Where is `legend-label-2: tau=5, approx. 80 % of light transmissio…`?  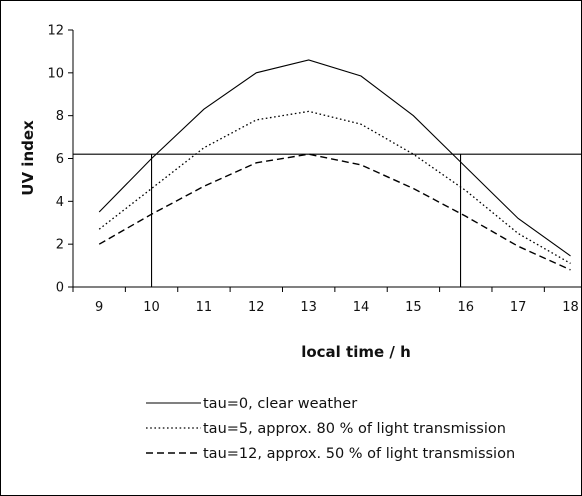 legend-label-2: tau=5, approx. 80 % of light transmissio… is located at coordinates (354, 429).